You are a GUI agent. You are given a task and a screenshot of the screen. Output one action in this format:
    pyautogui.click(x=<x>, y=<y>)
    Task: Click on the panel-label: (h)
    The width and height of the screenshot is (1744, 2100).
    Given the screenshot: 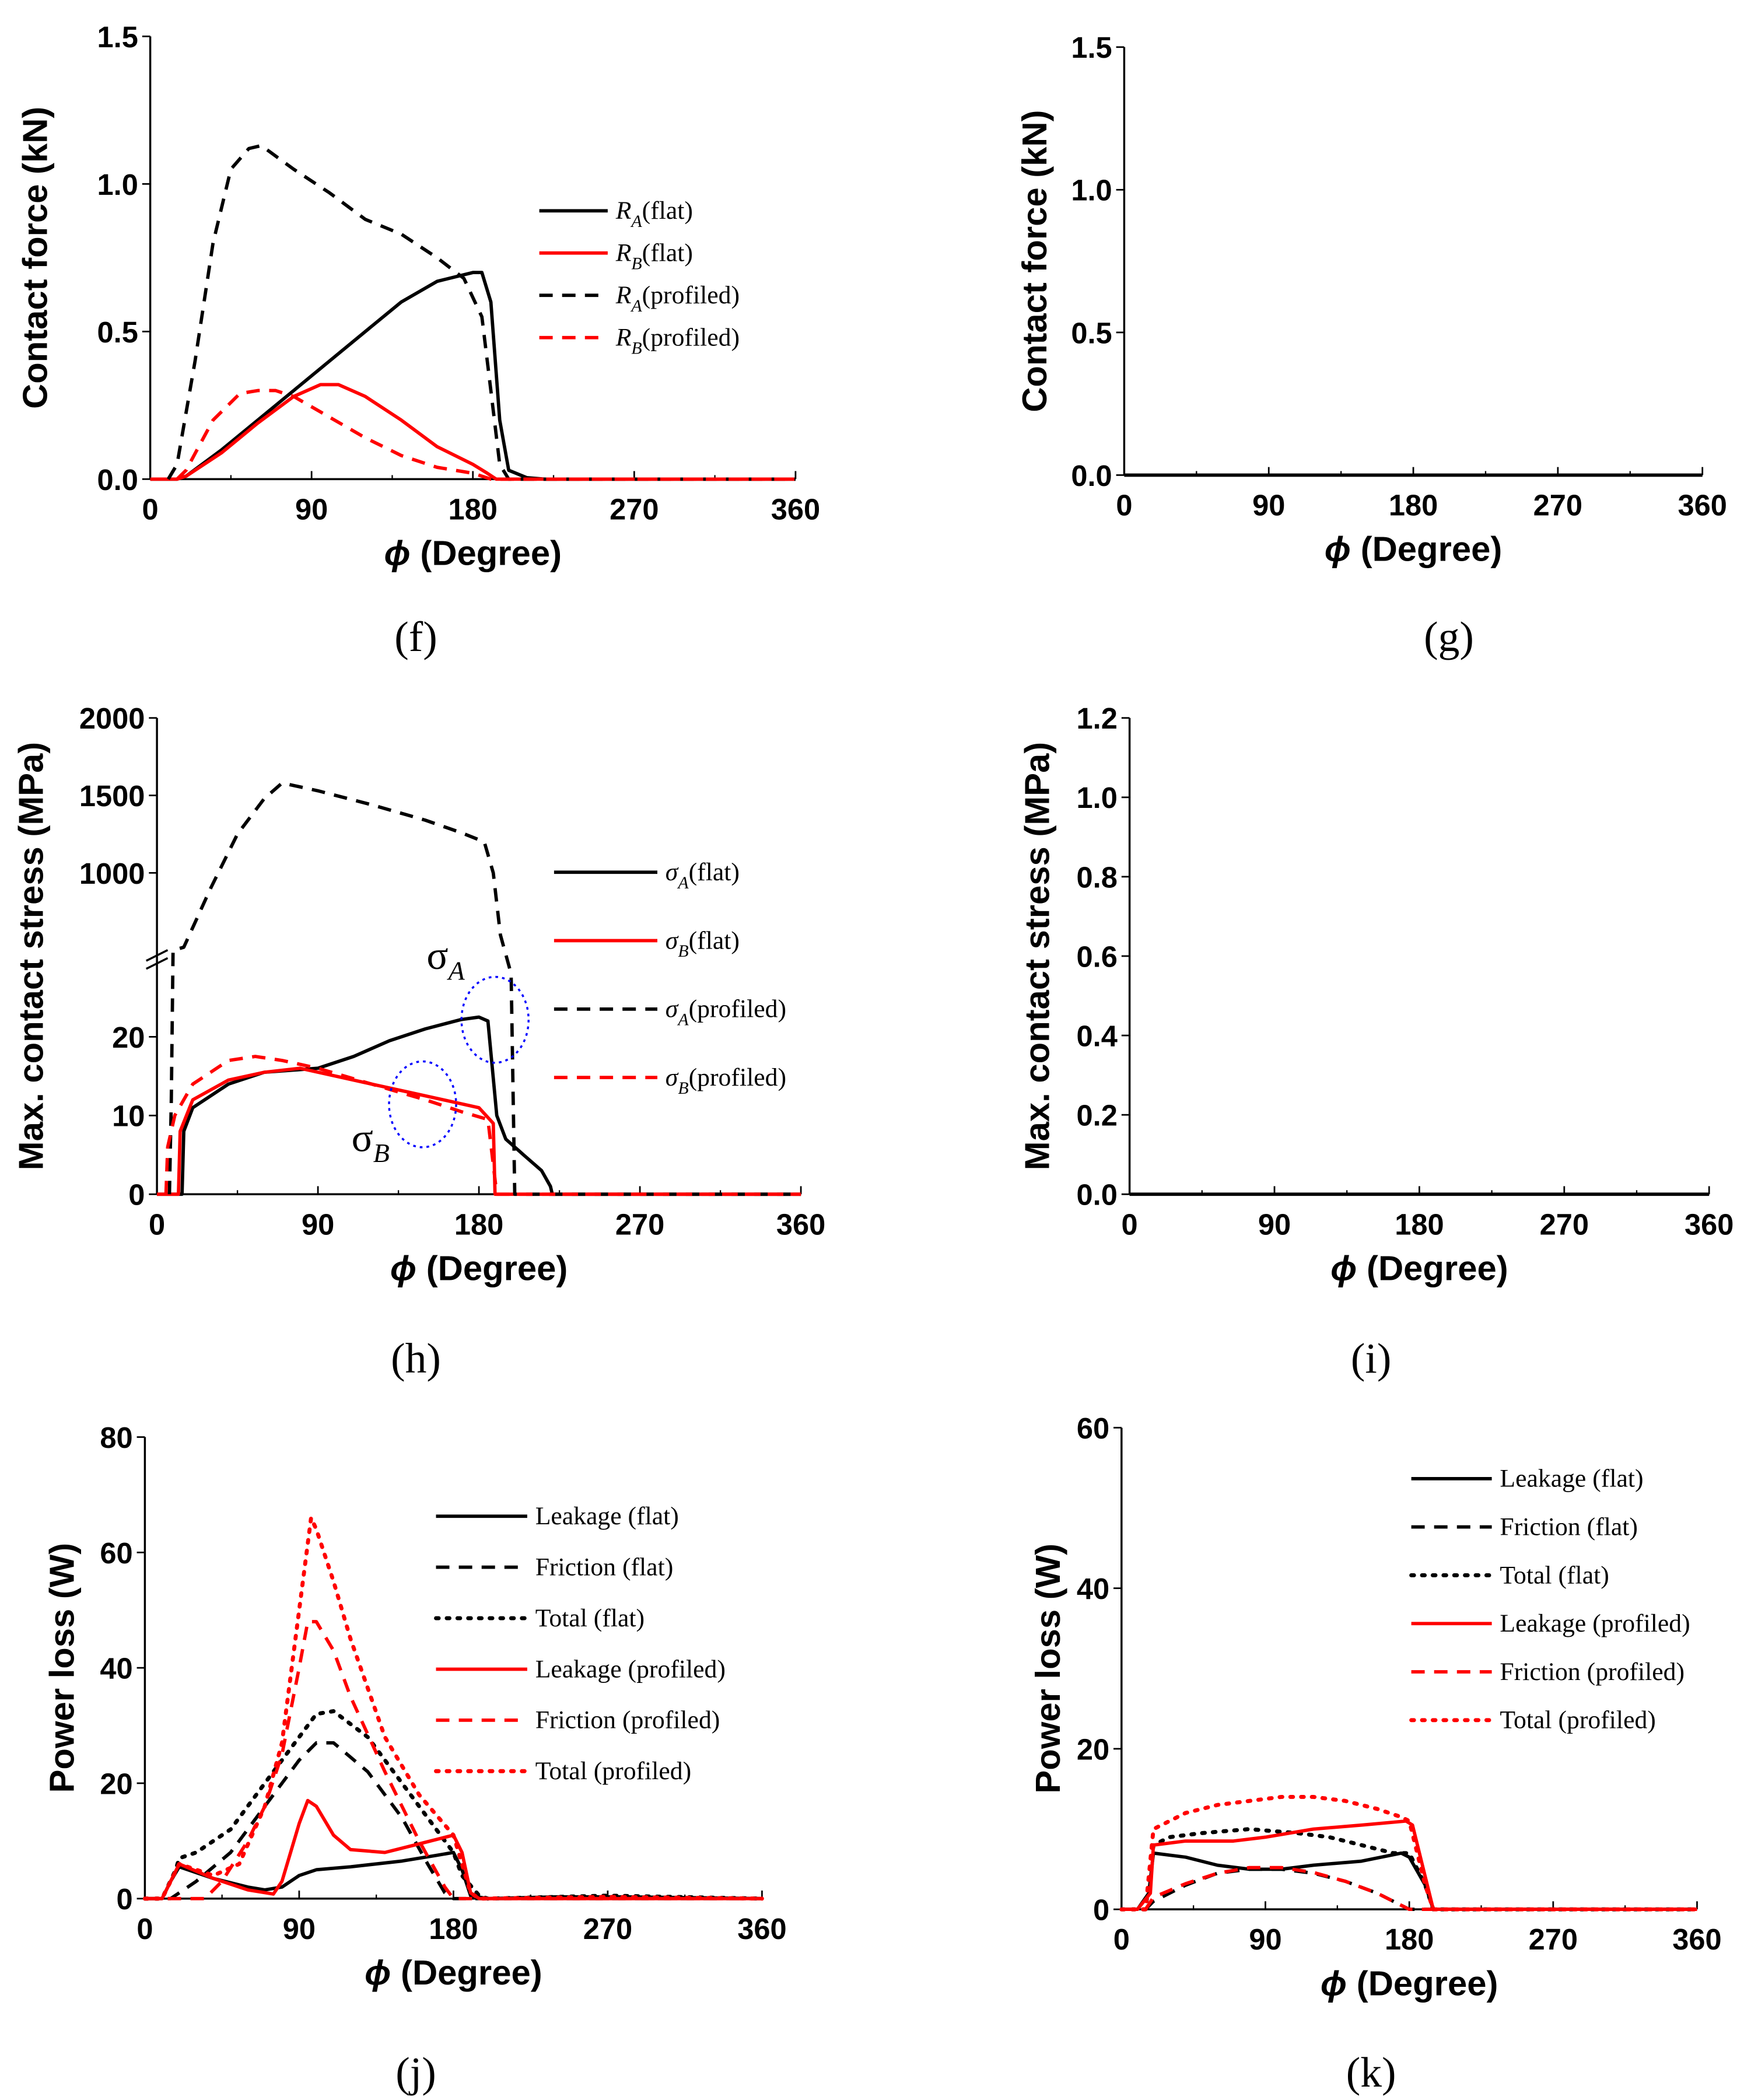 What is the action you would take?
    pyautogui.click(x=416, y=1358)
    